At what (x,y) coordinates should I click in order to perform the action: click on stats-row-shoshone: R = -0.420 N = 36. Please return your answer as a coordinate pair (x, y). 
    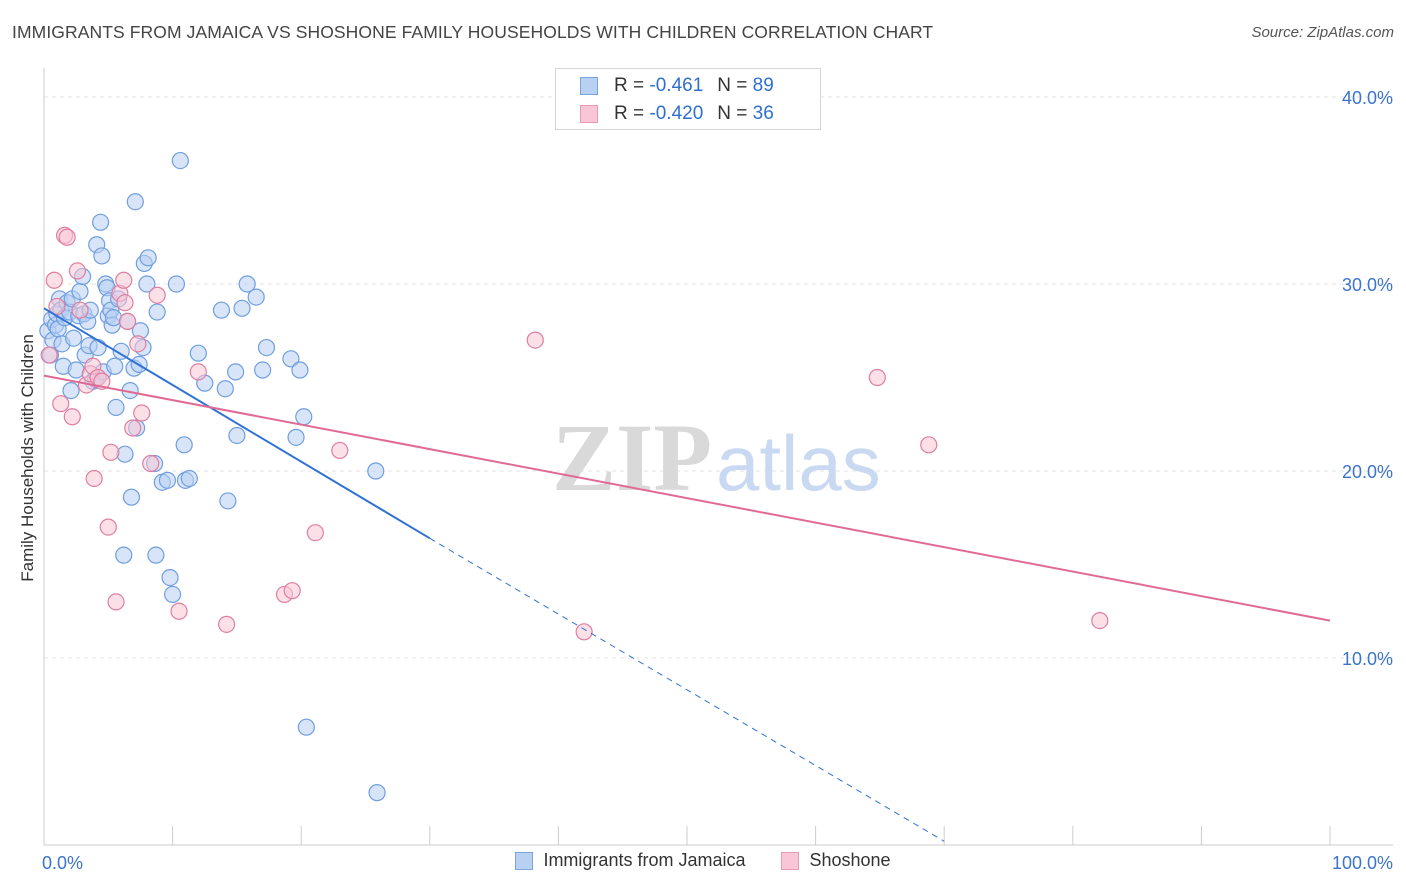
    Looking at the image, I should click on (677, 114).